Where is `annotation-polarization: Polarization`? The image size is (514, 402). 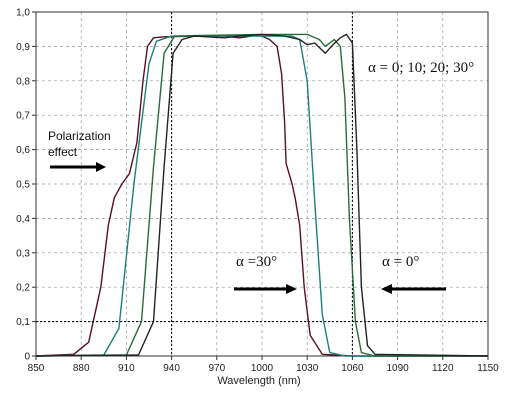
annotation-polarization: Polarization is located at coordinates (79, 136).